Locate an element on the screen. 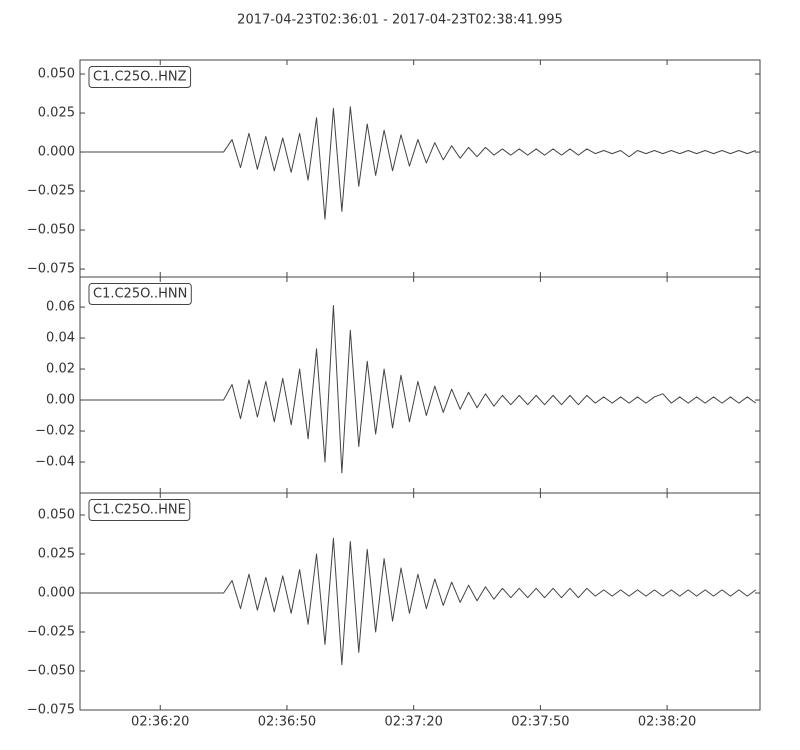 This screenshot has width=800, height=750. x-tick-label: 02:36:50 is located at coordinates (287, 722).